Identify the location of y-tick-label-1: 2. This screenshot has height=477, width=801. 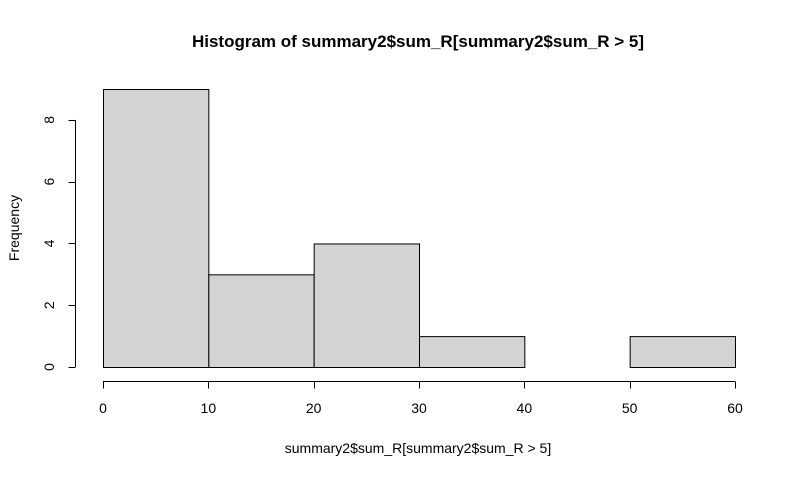
(49, 305).